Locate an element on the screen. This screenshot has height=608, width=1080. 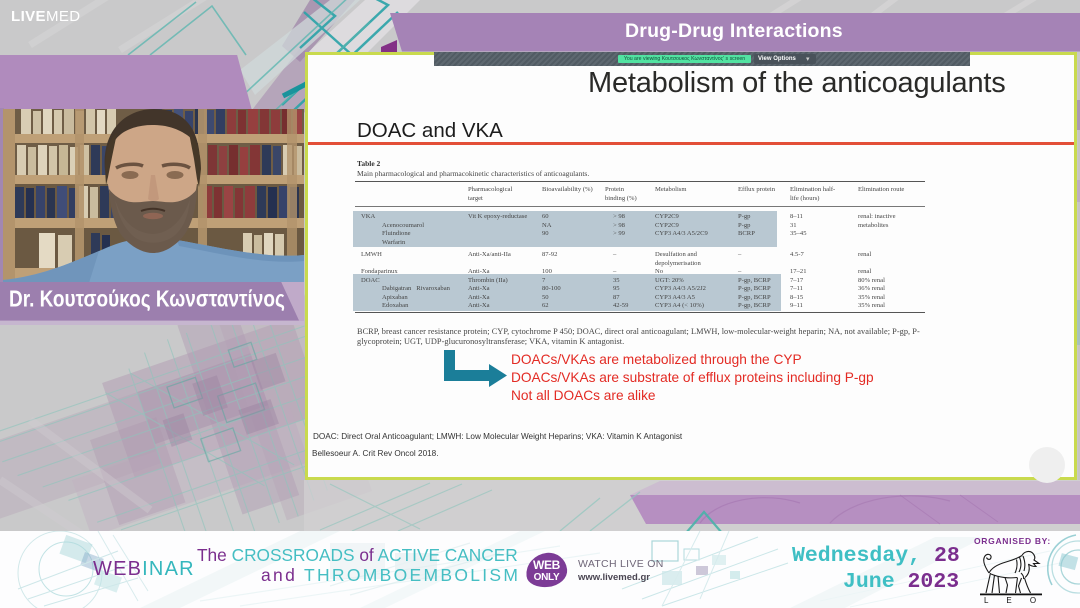
svg-text: L E O is located at coordinates (1014, 599).